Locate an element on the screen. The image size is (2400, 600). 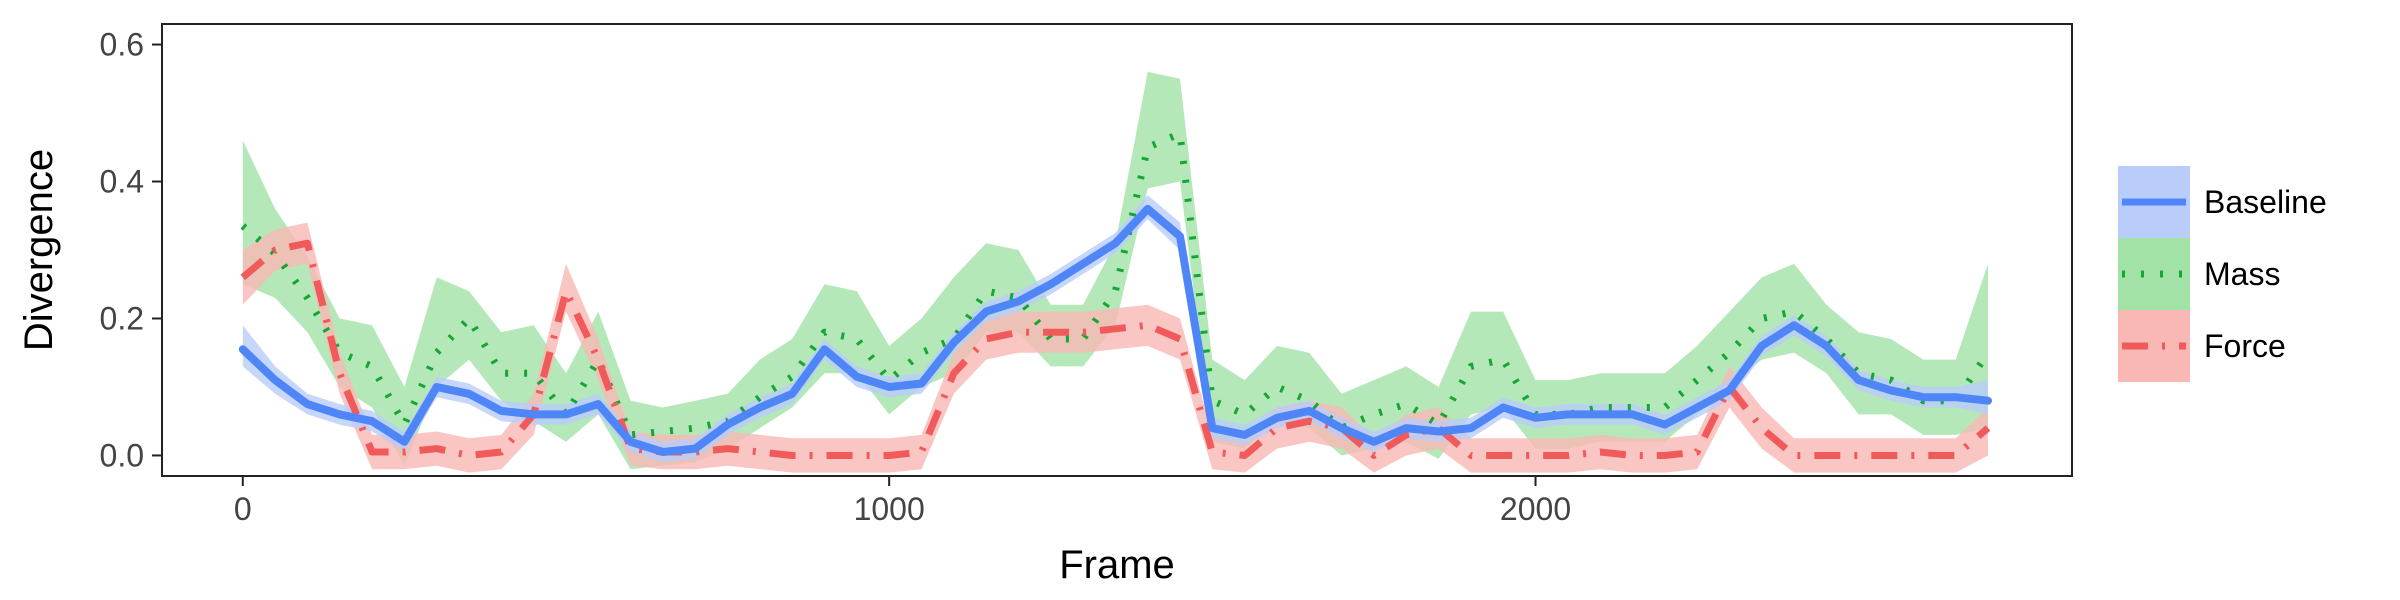
x-axis-label: Frame is located at coordinates (1117, 565).